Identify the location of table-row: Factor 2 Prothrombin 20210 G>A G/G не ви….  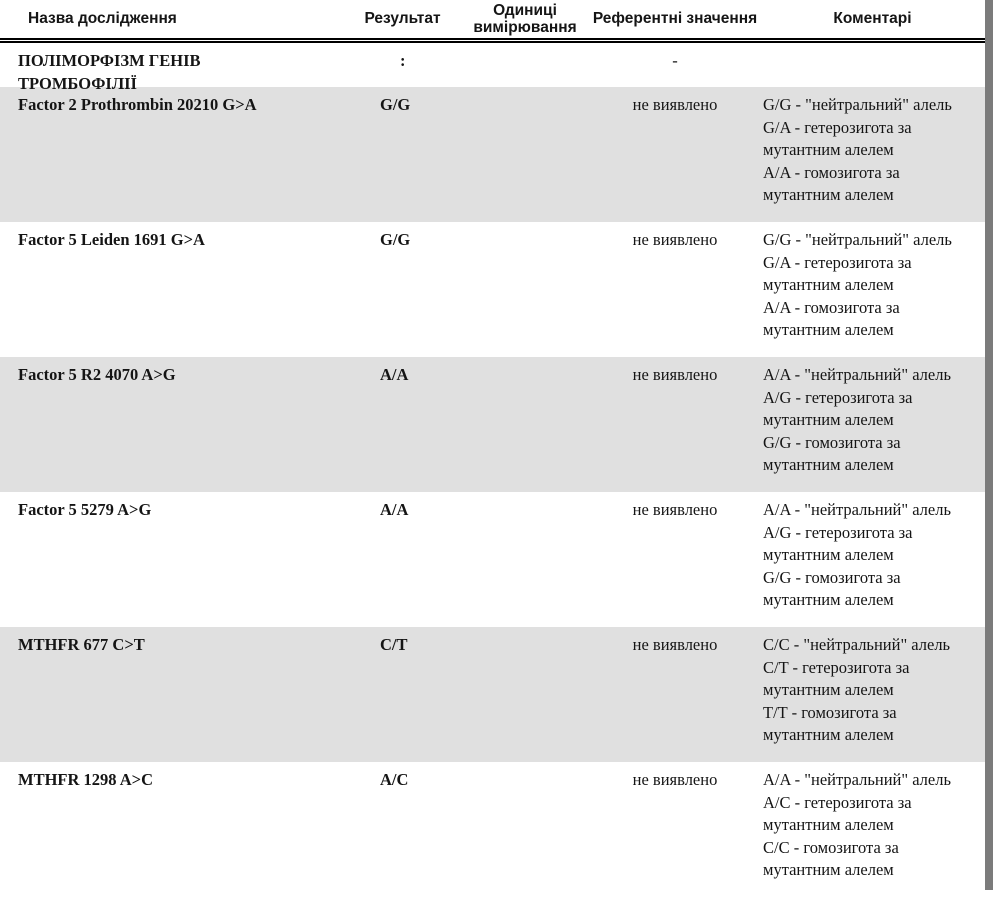
(492, 154).